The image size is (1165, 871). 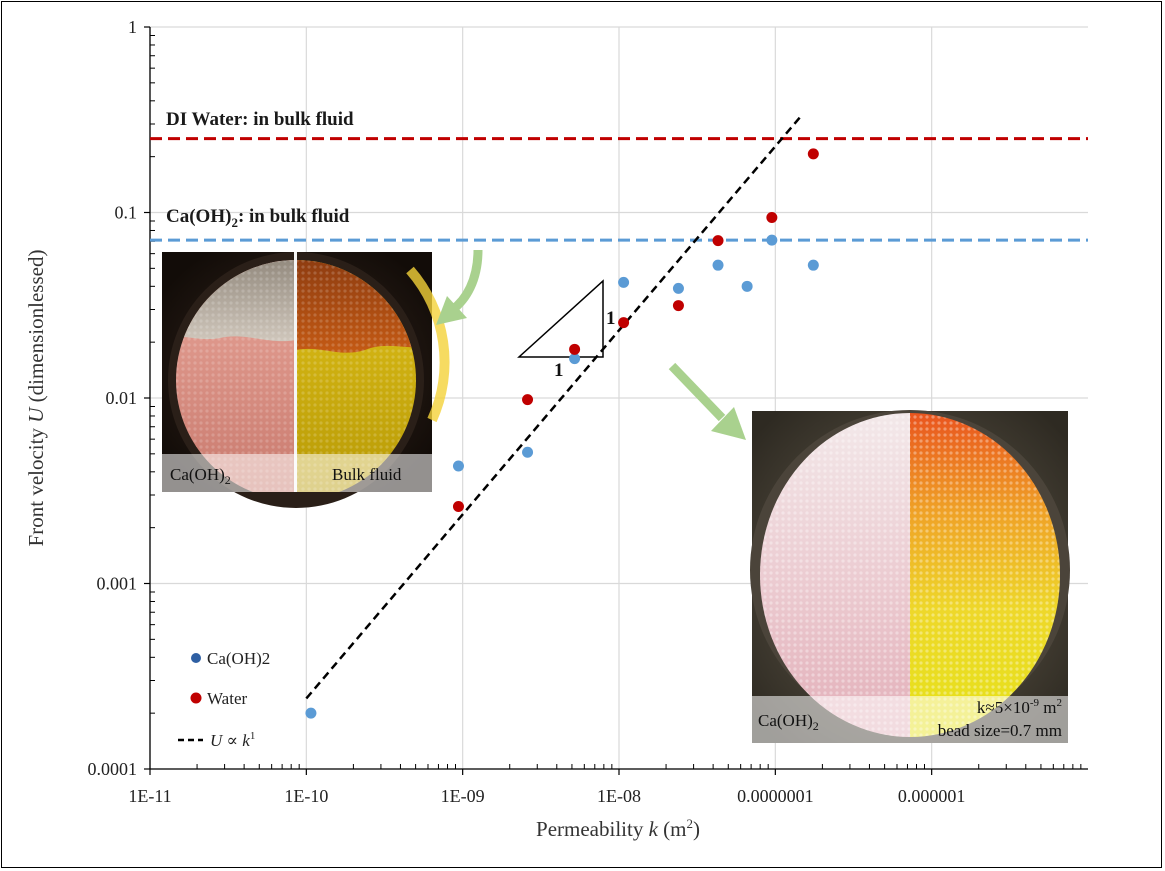 What do you see at coordinates (611, 318) in the screenshot?
I see `slope-rise-label: 1` at bounding box center [611, 318].